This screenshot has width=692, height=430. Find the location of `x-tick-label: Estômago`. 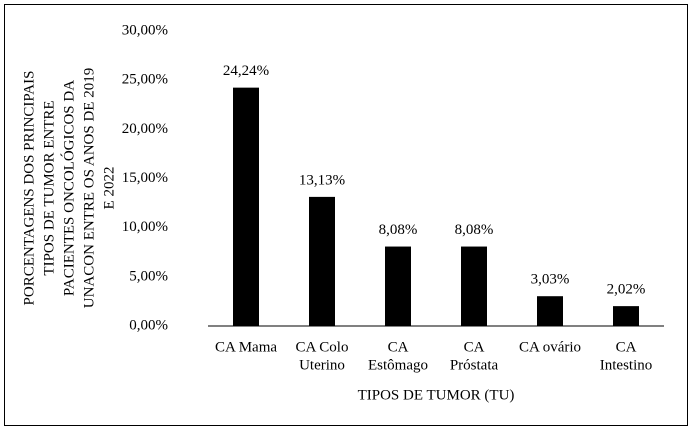

x-tick-label: Estômago is located at coordinates (398, 365).